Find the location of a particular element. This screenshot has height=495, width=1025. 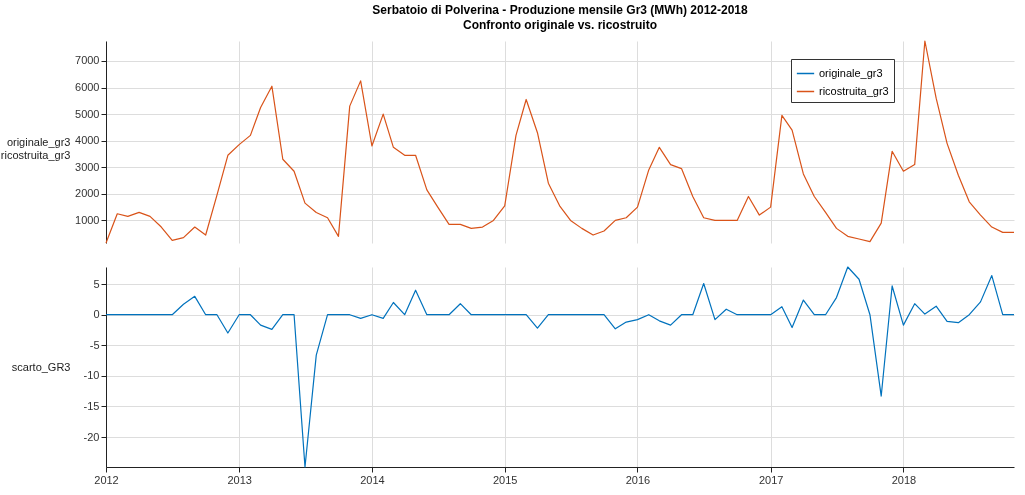

y-tick-label: 5 is located at coordinates (96, 283).